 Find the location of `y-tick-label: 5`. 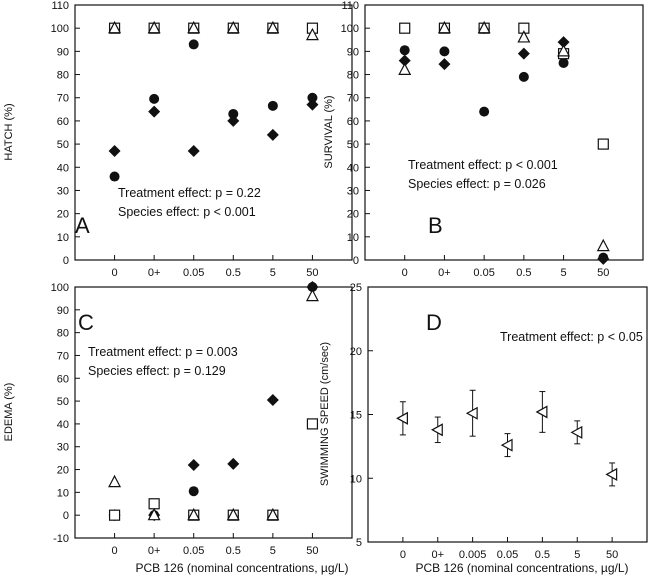

y-tick-label: 5 is located at coordinates (359, 543).